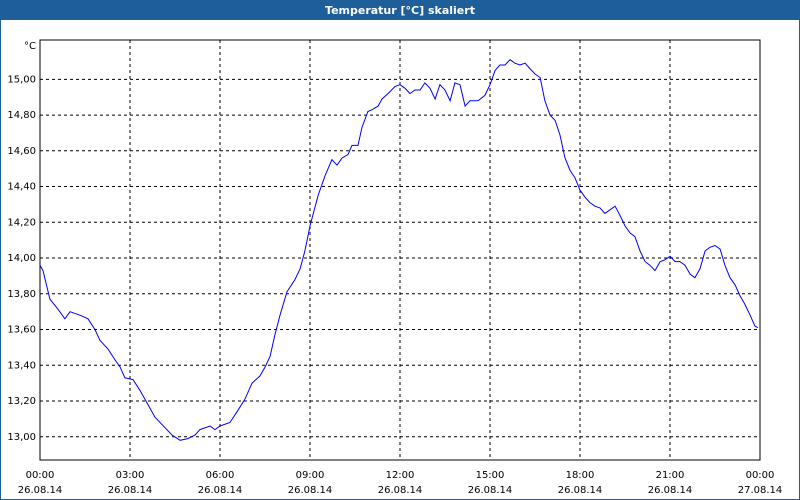 This screenshot has height=500, width=800. What do you see at coordinates (760, 490) in the screenshot?
I see `x-tick-date: 27.08.14` at bounding box center [760, 490].